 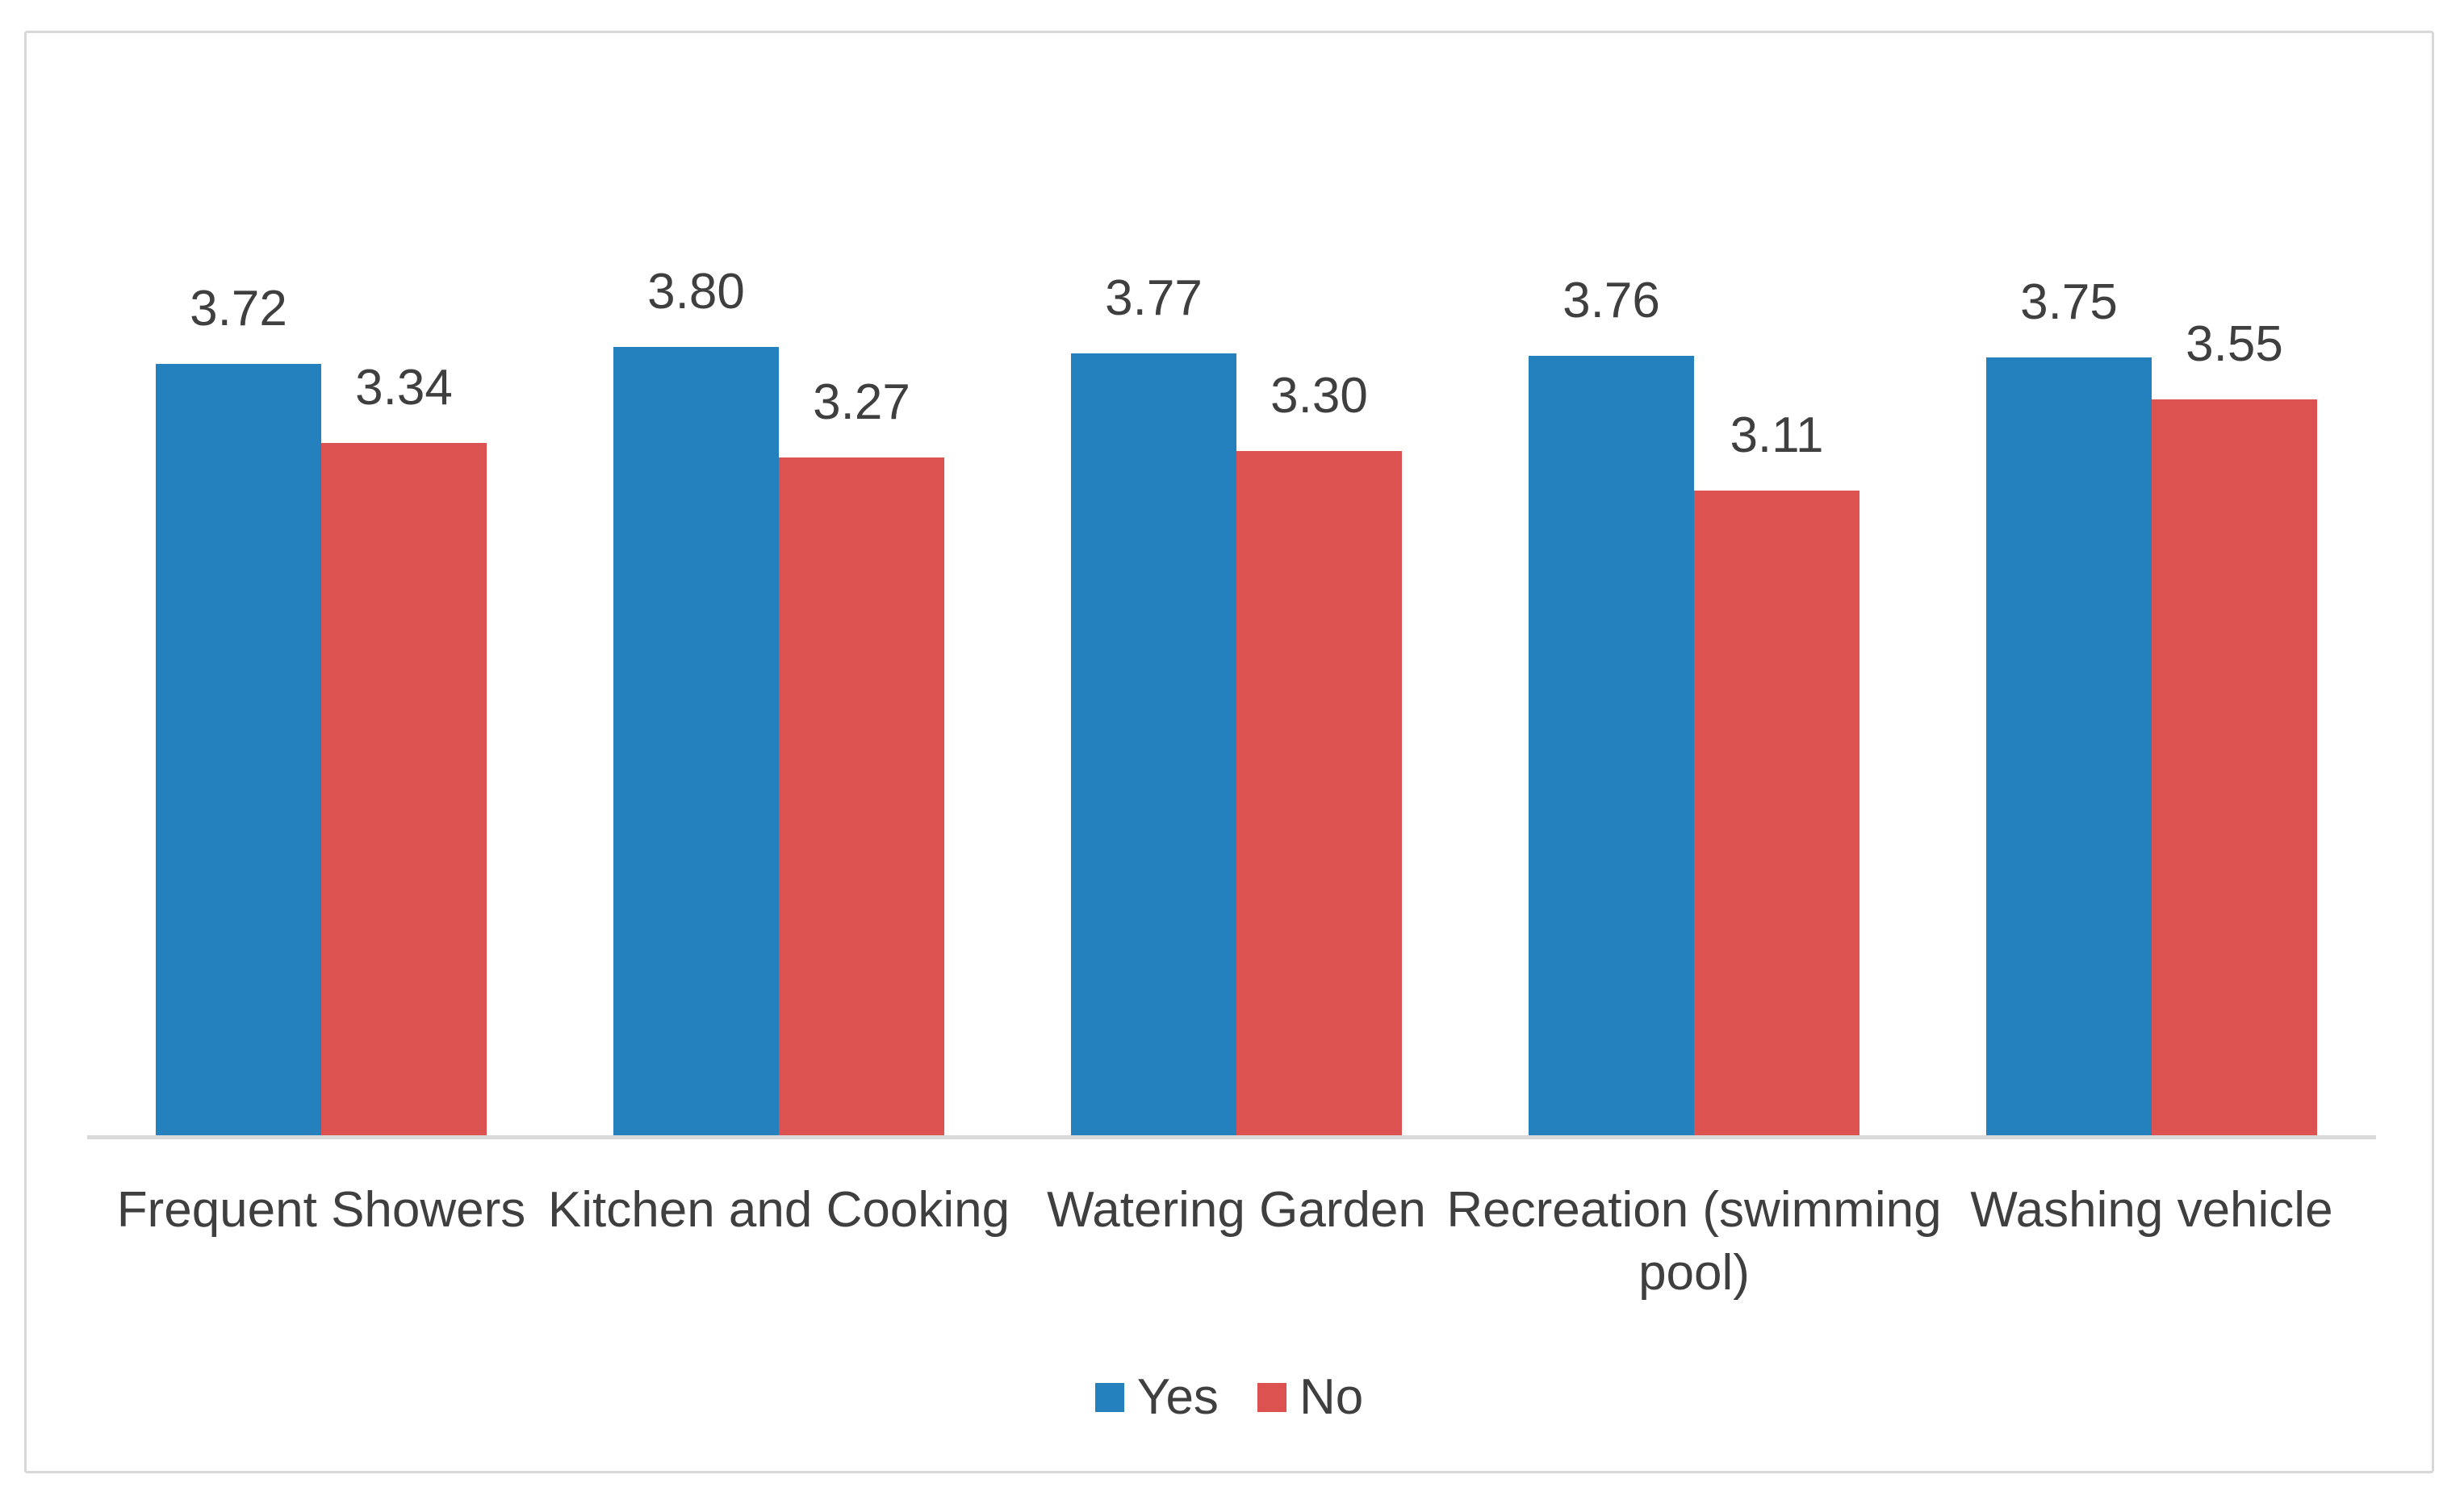 I want to click on bar-value-label: 3.80, so click(x=696, y=292).